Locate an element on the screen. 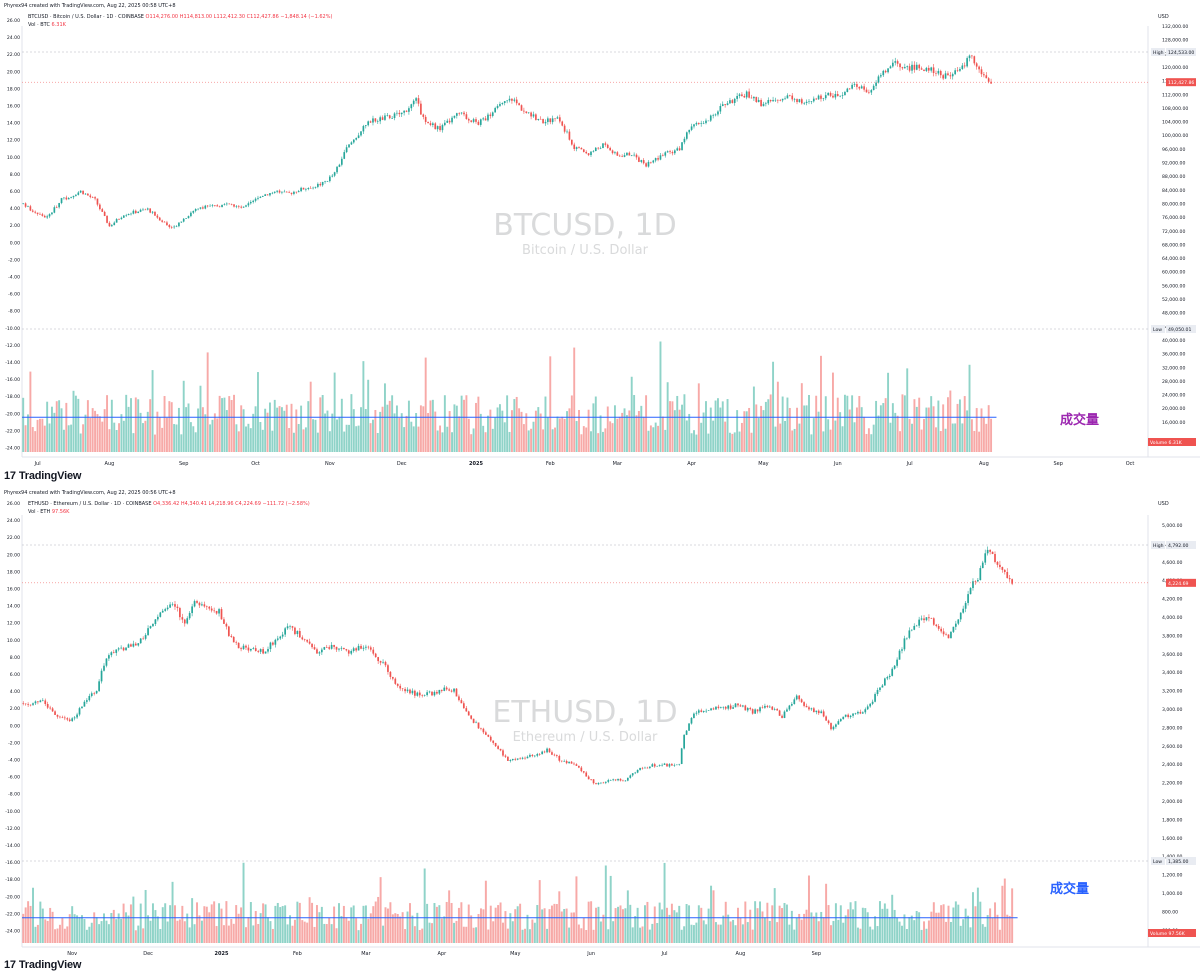  price-axis-tick: 20,000.00 is located at coordinates (1173, 409).